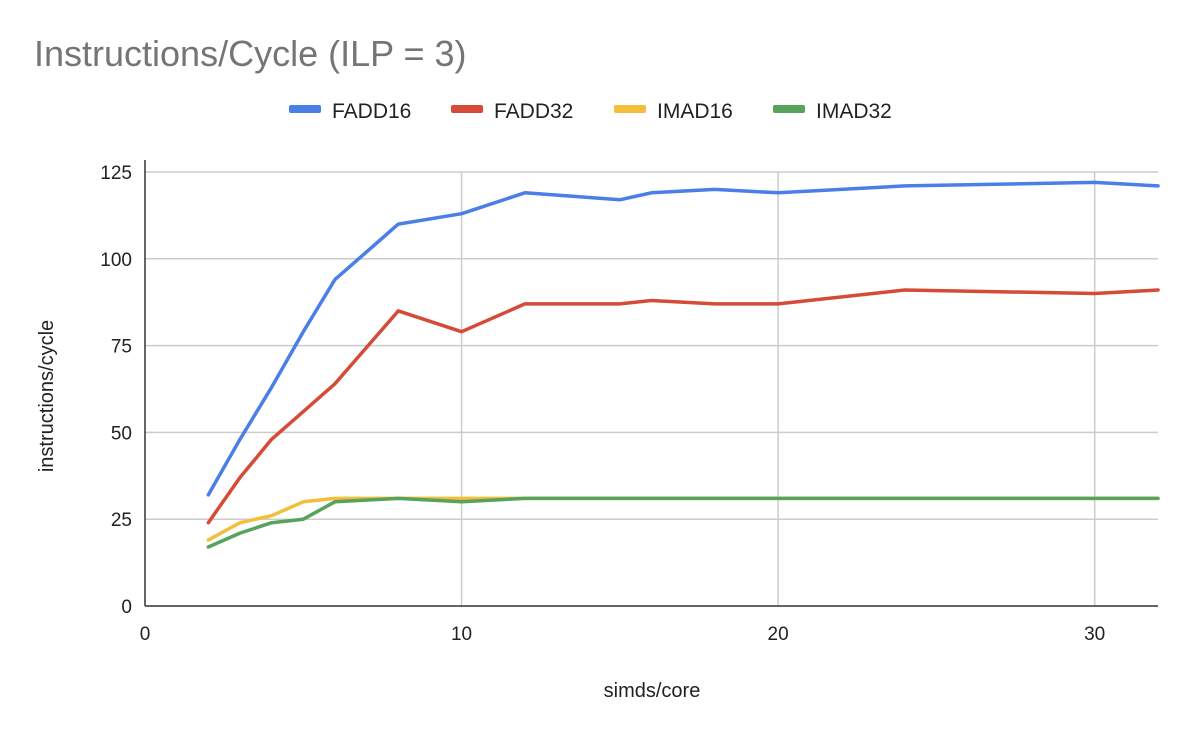 The width and height of the screenshot is (1194, 738). Describe the element at coordinates (467, 109) in the screenshot. I see `legend-swatch-fadd32` at that location.